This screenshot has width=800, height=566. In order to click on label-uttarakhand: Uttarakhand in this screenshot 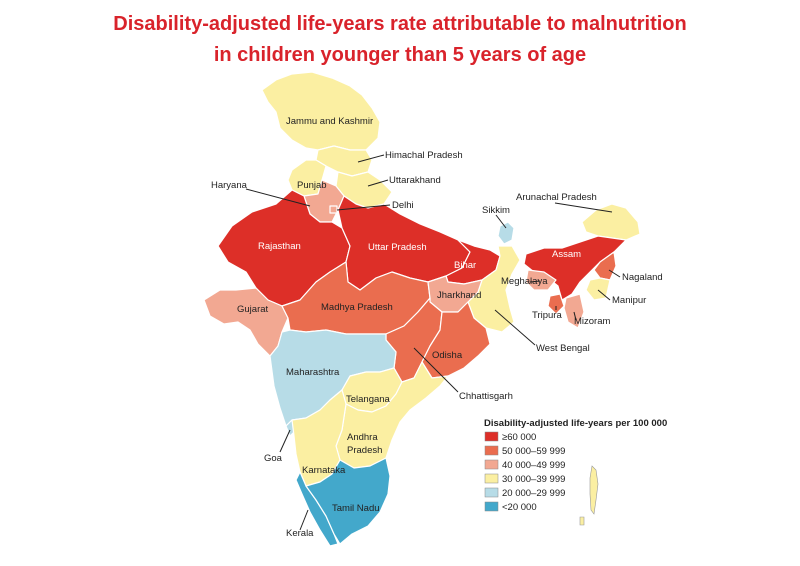, I will do `click(415, 180)`.